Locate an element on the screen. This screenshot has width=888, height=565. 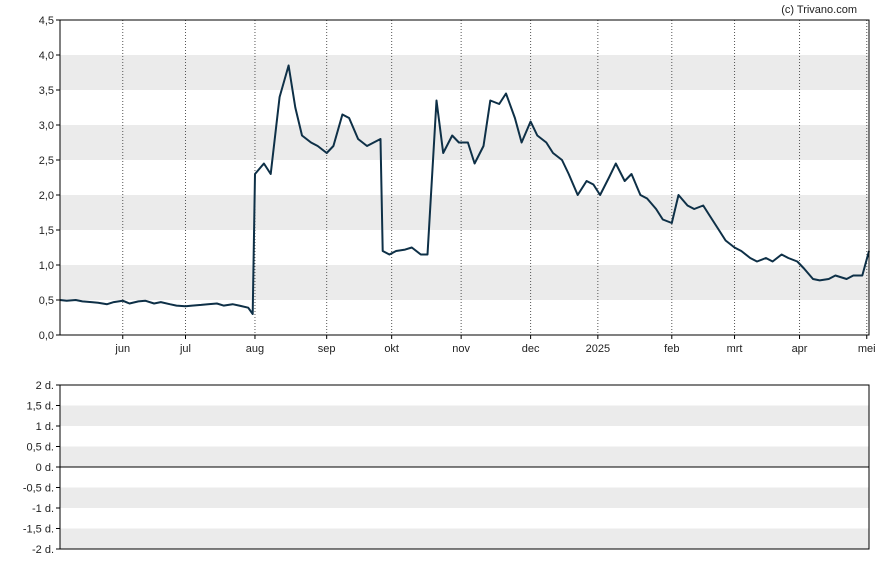
x-tick-label: sep is located at coordinates (327, 349).